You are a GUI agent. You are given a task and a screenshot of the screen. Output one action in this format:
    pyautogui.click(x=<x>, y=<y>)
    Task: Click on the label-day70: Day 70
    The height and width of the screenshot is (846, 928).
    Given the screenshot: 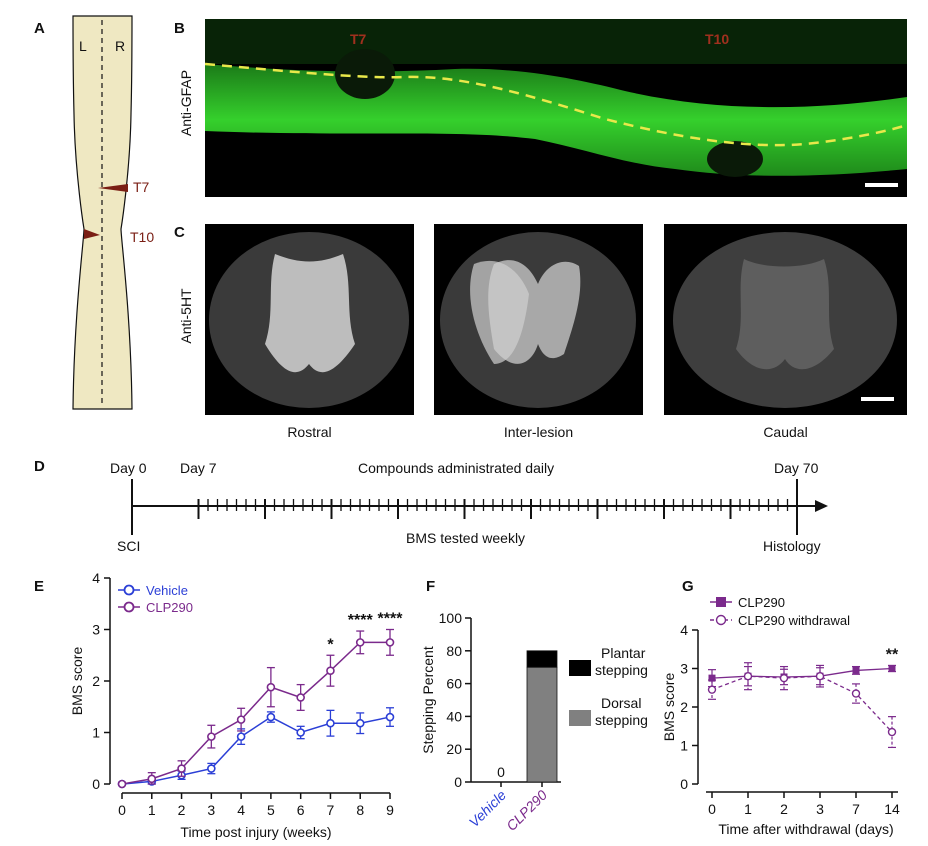 What is the action you would take?
    pyautogui.click(x=796, y=468)
    